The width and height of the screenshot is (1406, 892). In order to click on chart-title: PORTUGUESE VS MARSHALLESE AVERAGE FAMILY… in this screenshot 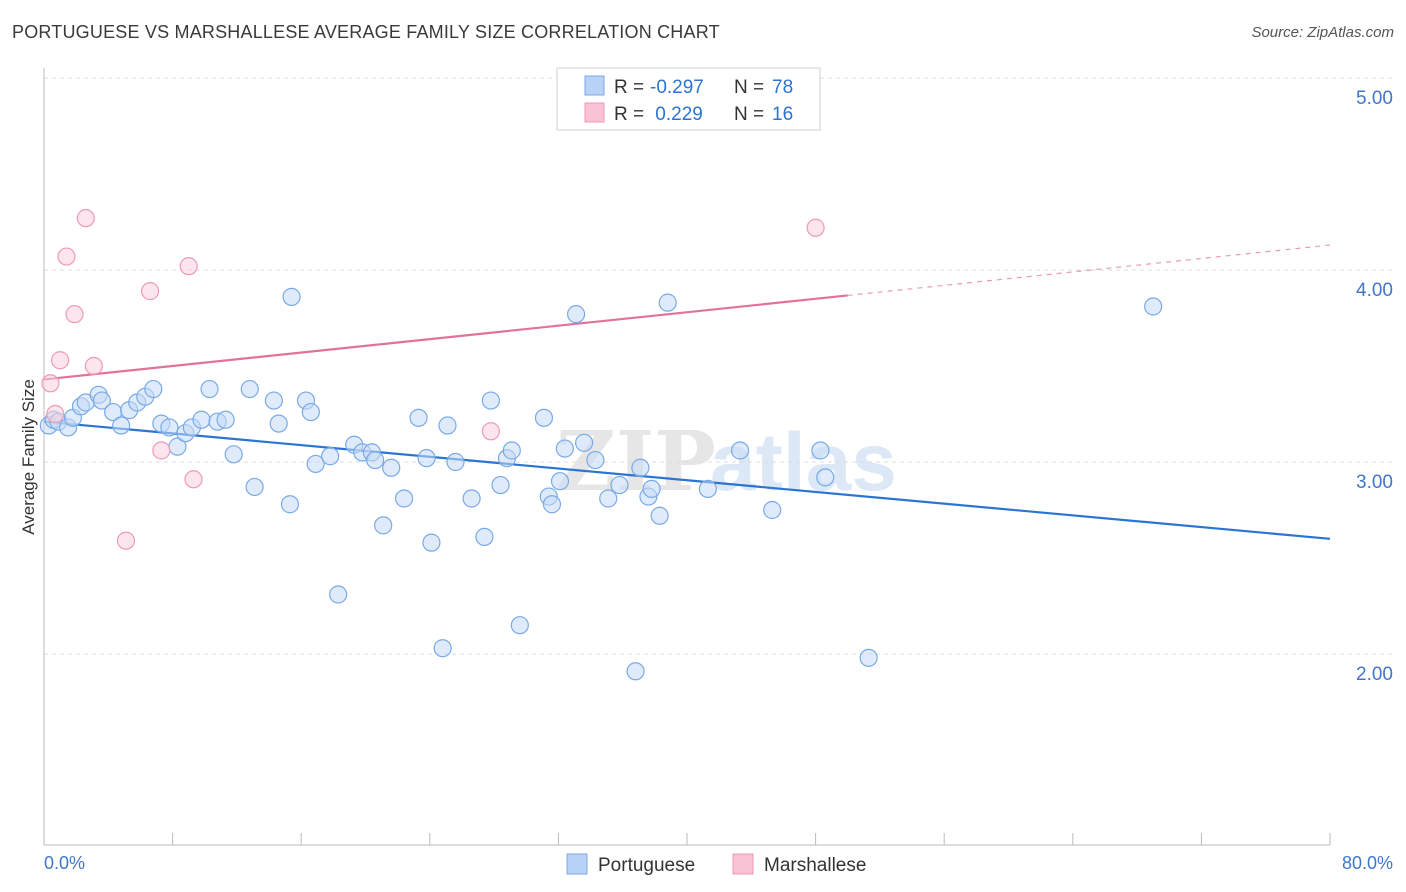, I will do `click(366, 32)`.